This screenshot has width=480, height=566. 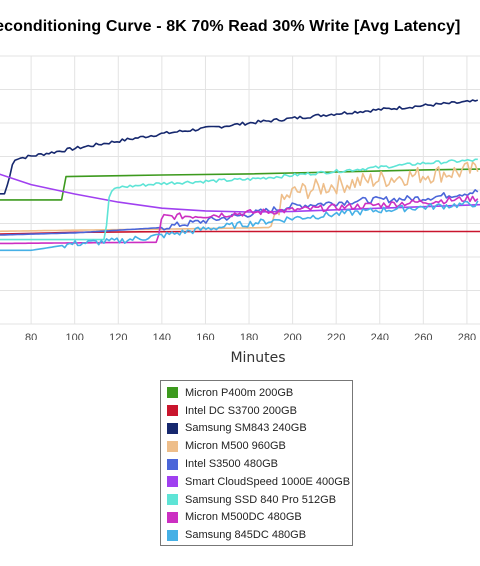 What do you see at coordinates (261, 499) in the screenshot?
I see `legend-label: Samsung SSD 840 Pro 512GB` at bounding box center [261, 499].